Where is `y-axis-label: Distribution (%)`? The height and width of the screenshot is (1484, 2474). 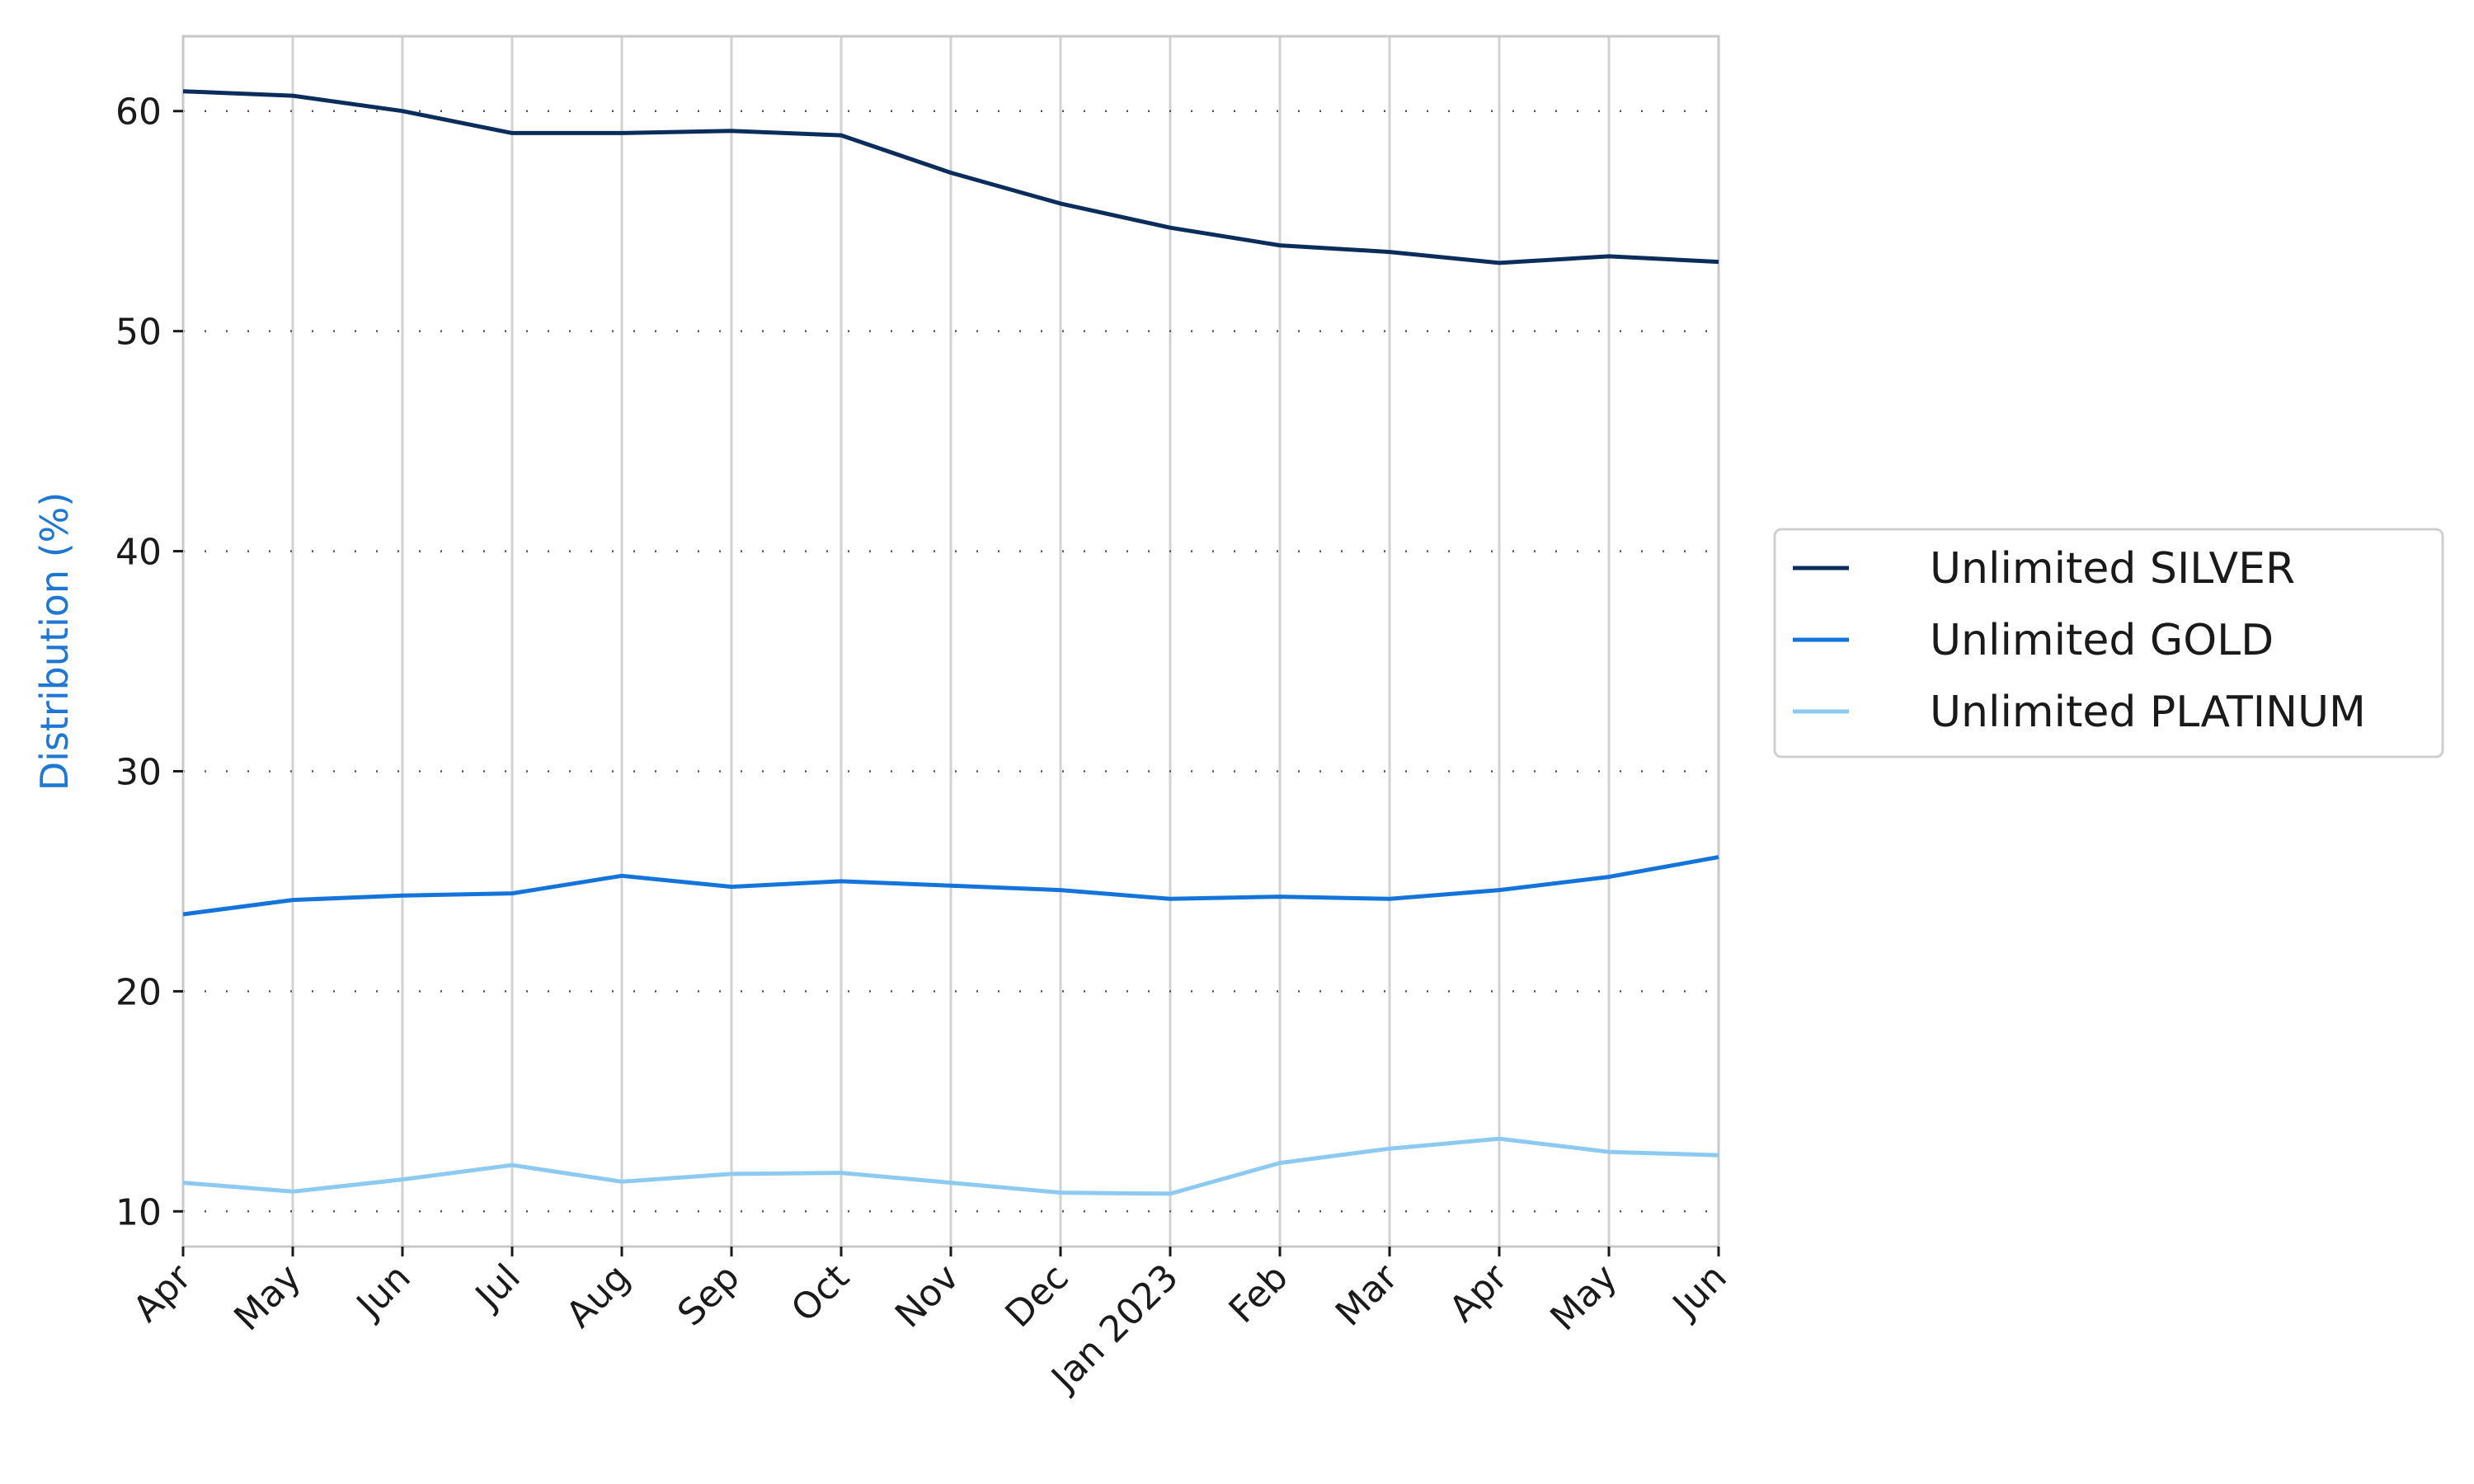
y-axis-label: Distribution (%) is located at coordinates (54, 641).